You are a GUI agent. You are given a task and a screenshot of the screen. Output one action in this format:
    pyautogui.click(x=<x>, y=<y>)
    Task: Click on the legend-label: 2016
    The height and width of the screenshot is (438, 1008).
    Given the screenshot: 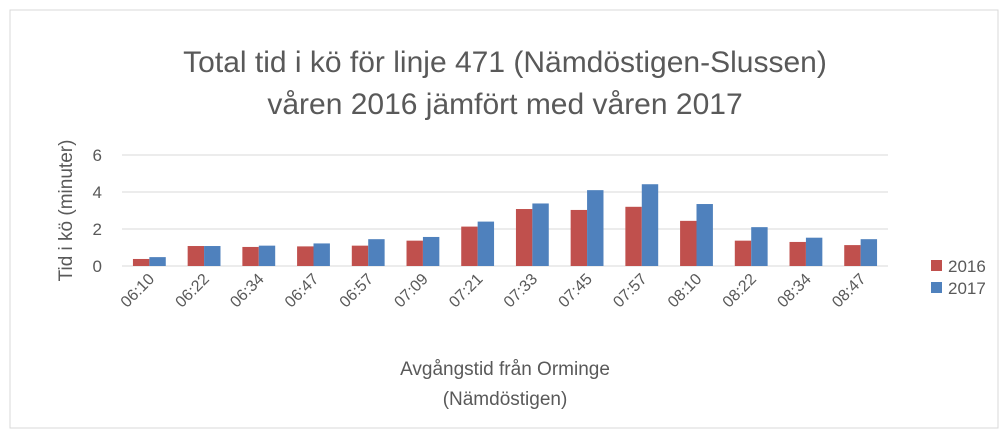 What is the action you would take?
    pyautogui.click(x=967, y=266)
    